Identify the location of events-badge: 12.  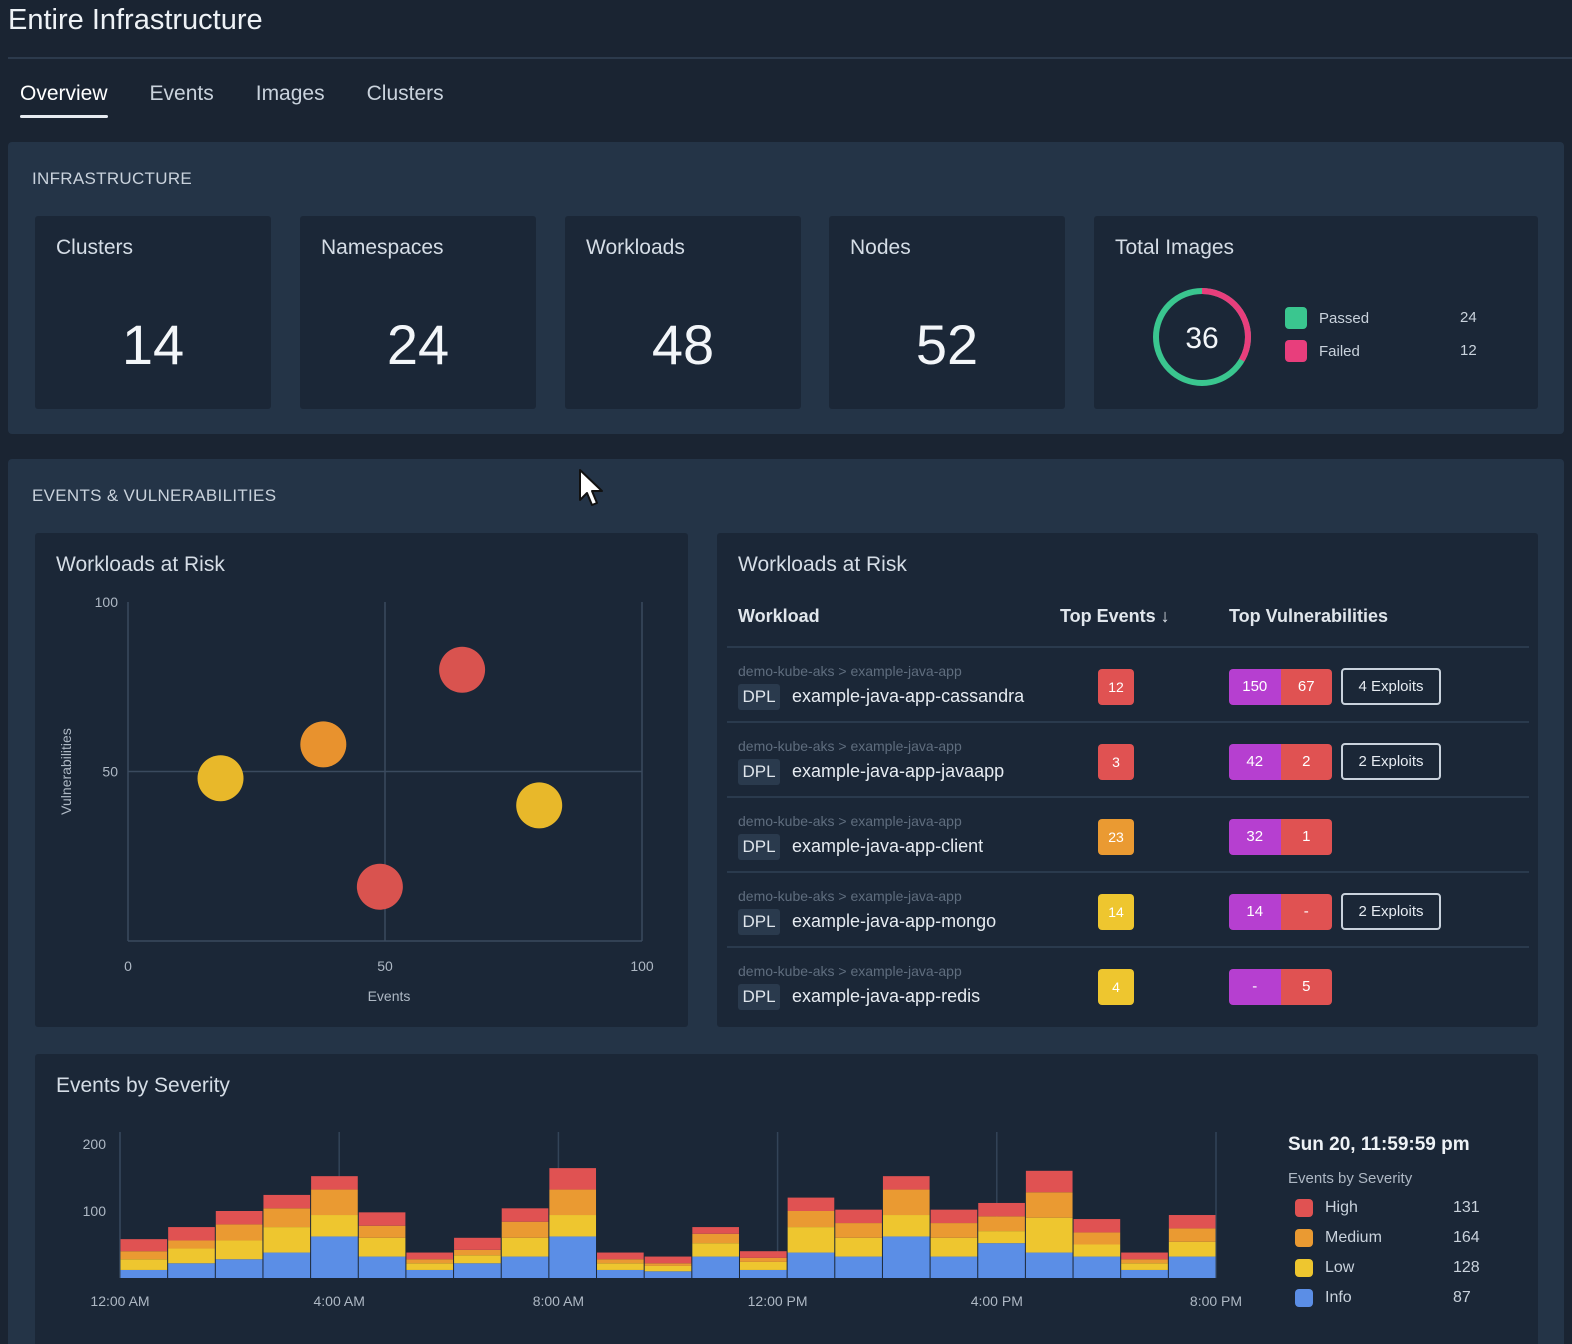
(1116, 687).